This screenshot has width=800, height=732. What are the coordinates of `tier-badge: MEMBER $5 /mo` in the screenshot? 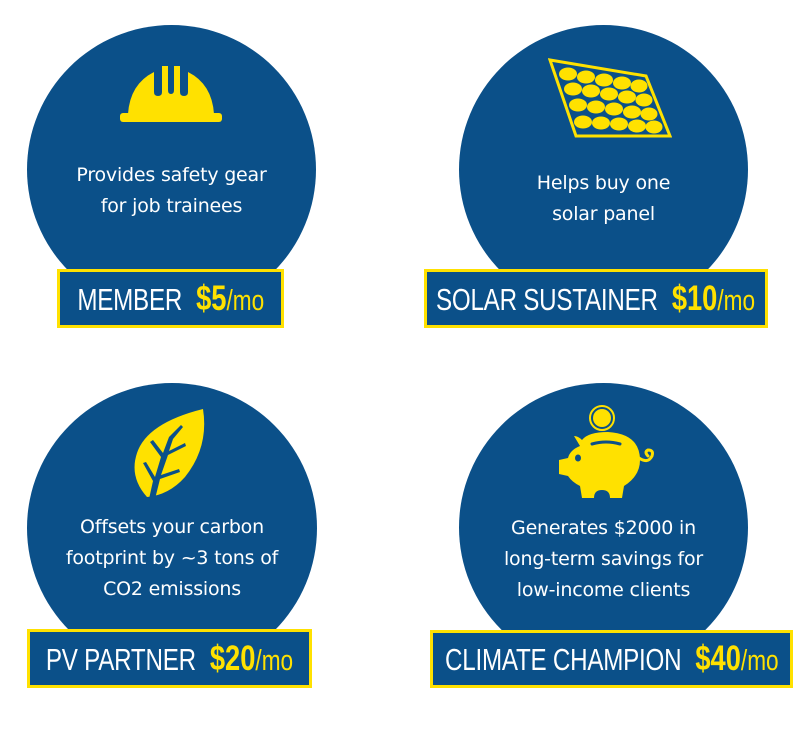 It's located at (170, 298).